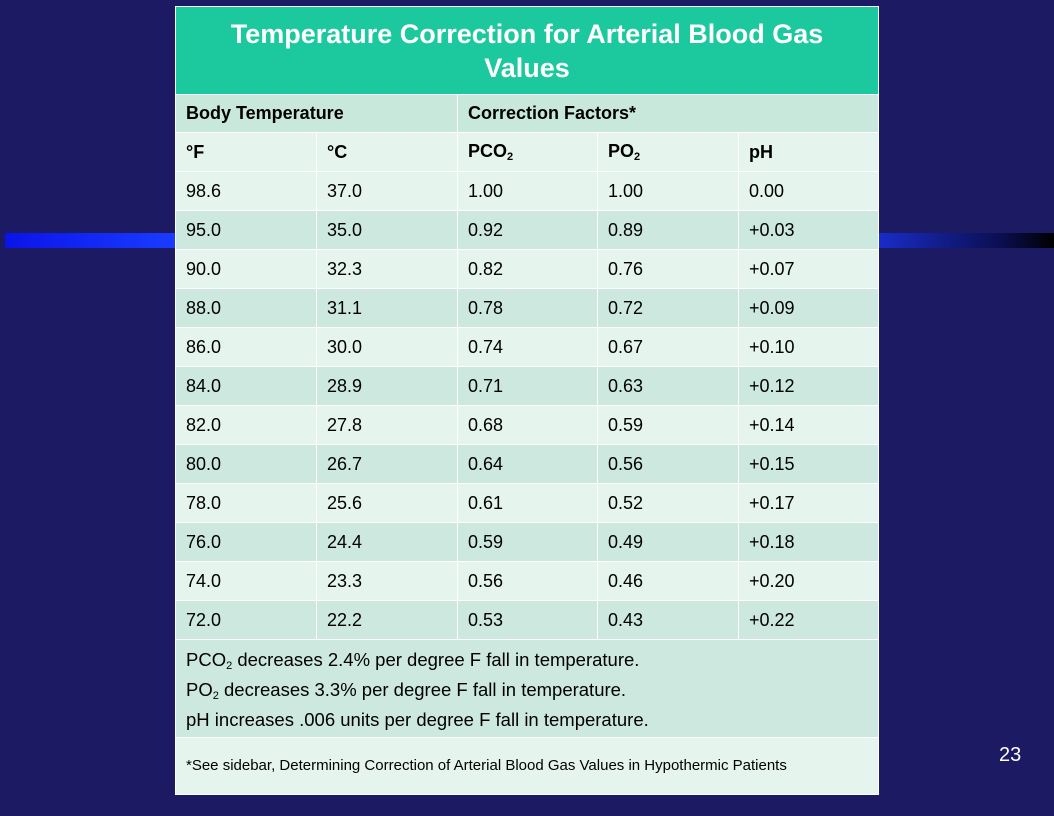 The width and height of the screenshot is (1054, 816). Describe the element at coordinates (387, 581) in the screenshot. I see `table-cell: 23.3` at that location.